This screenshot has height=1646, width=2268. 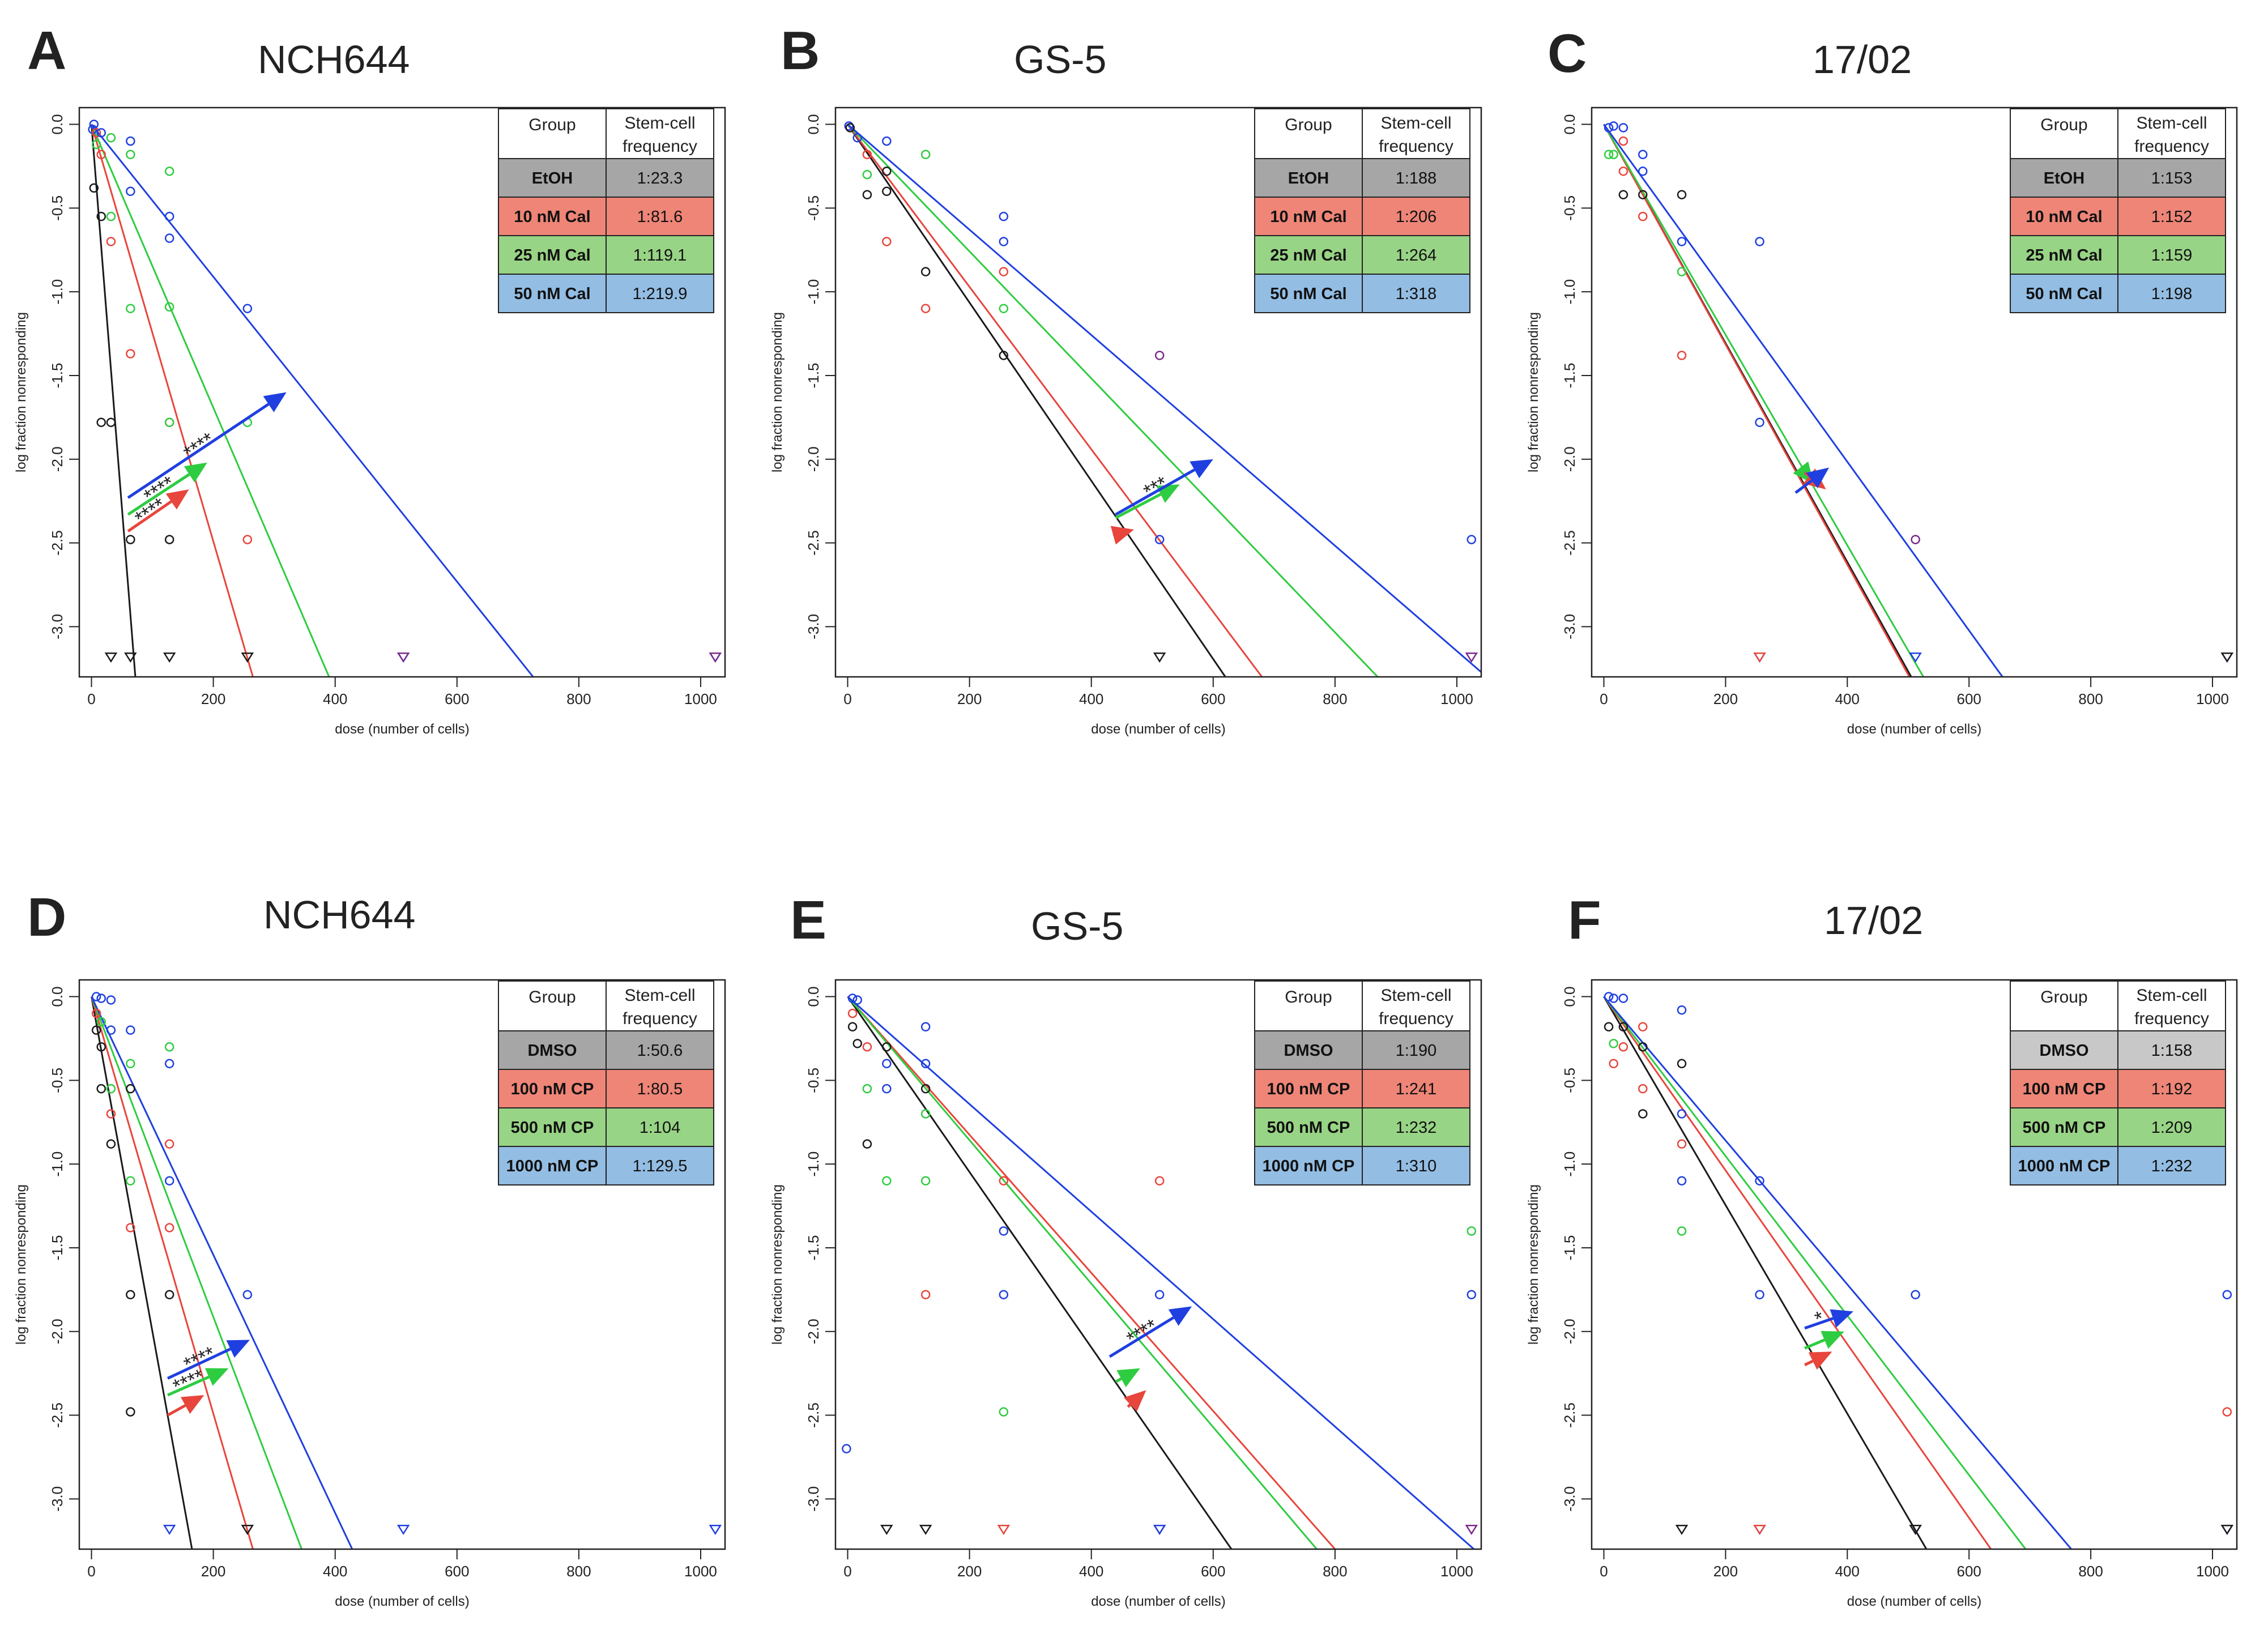 What do you see at coordinates (457, 1571) in the screenshot?
I see `x-tick-label: 600` at bounding box center [457, 1571].